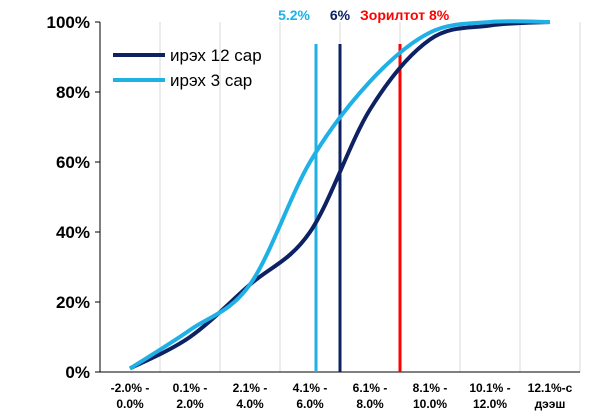 This screenshot has height=419, width=602. I want to click on y-tick-label: 60%, so click(73, 162).